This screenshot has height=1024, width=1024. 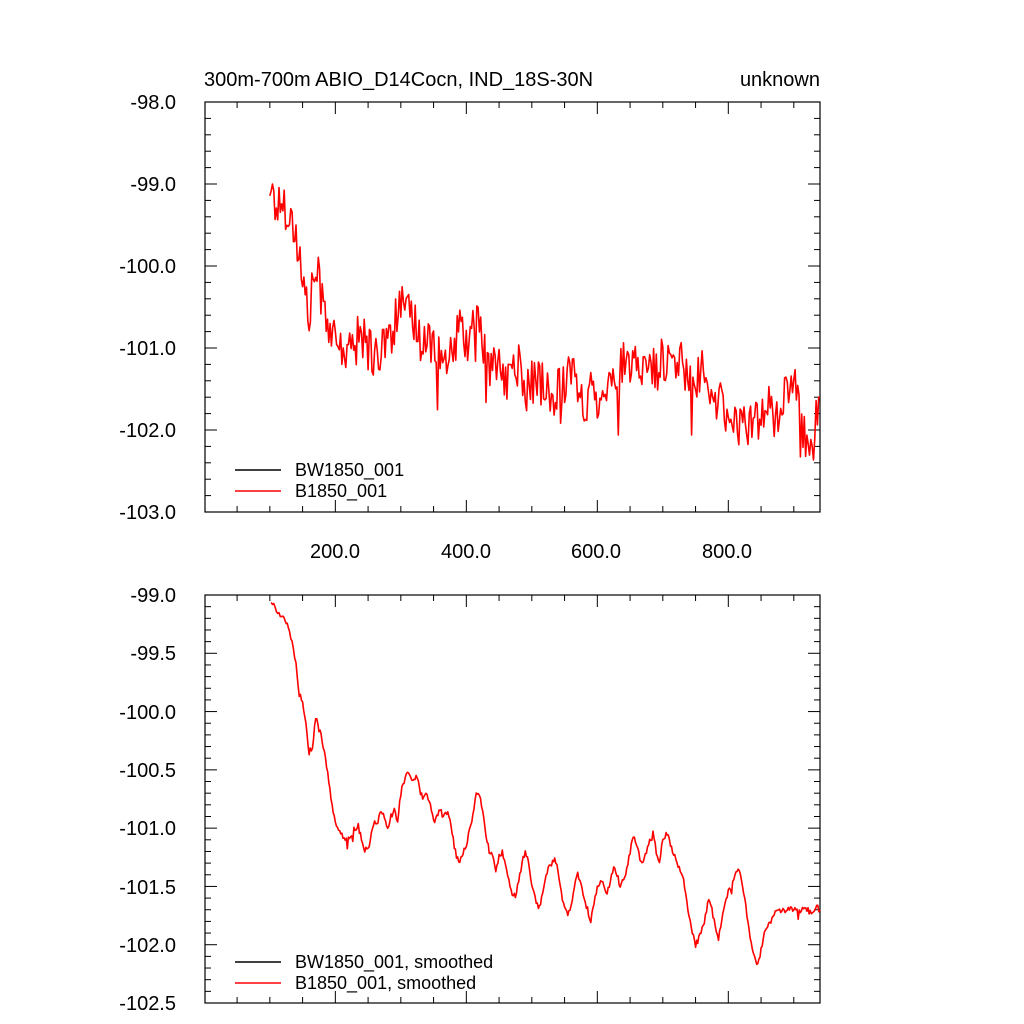 I want to click on legend-label-bw1850-001-smoothed: BW1850_001, smoothed, so click(x=394, y=962).